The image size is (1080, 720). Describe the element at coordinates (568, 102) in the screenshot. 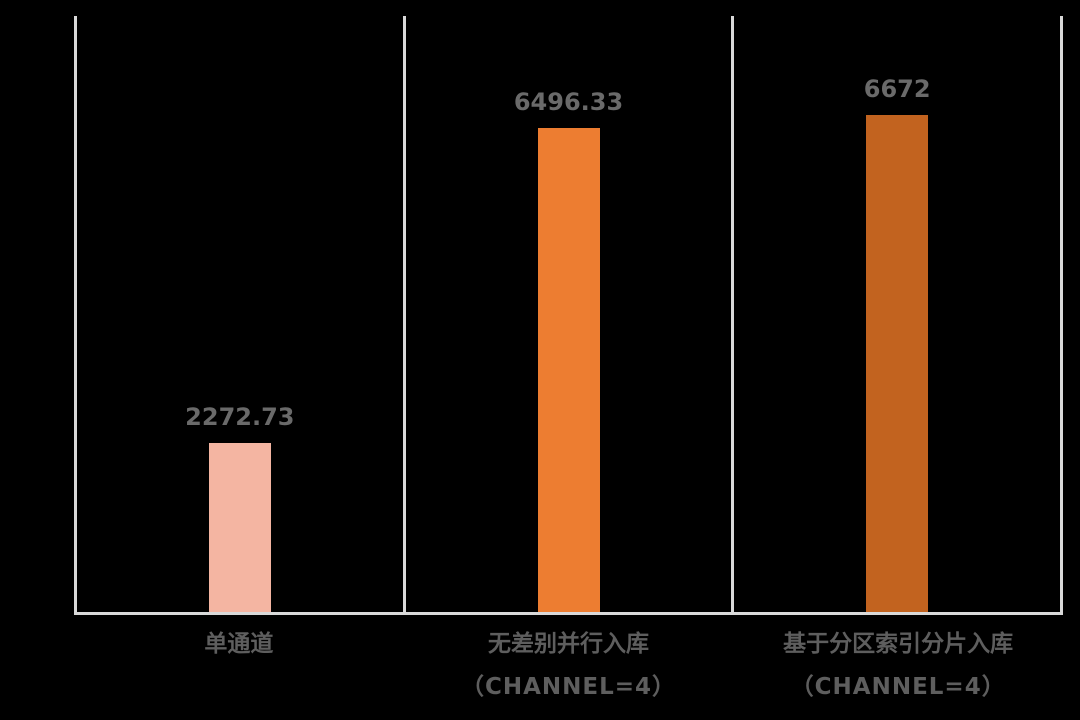

I see `bar-value-label: 6496.33` at that location.